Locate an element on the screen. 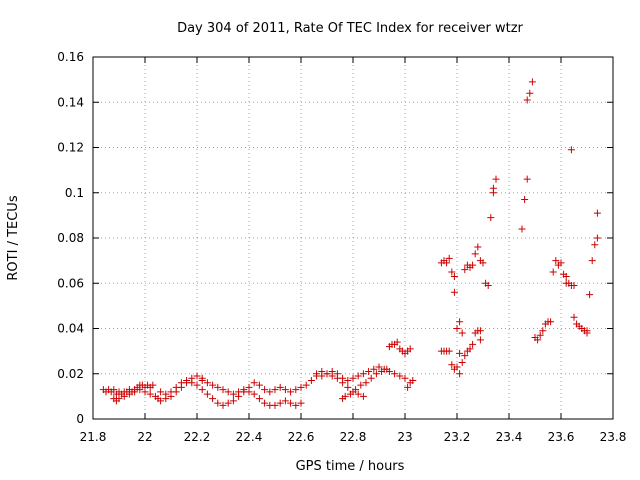 This screenshot has width=640, height=480. x-tick-label: 23.6 is located at coordinates (561, 437).